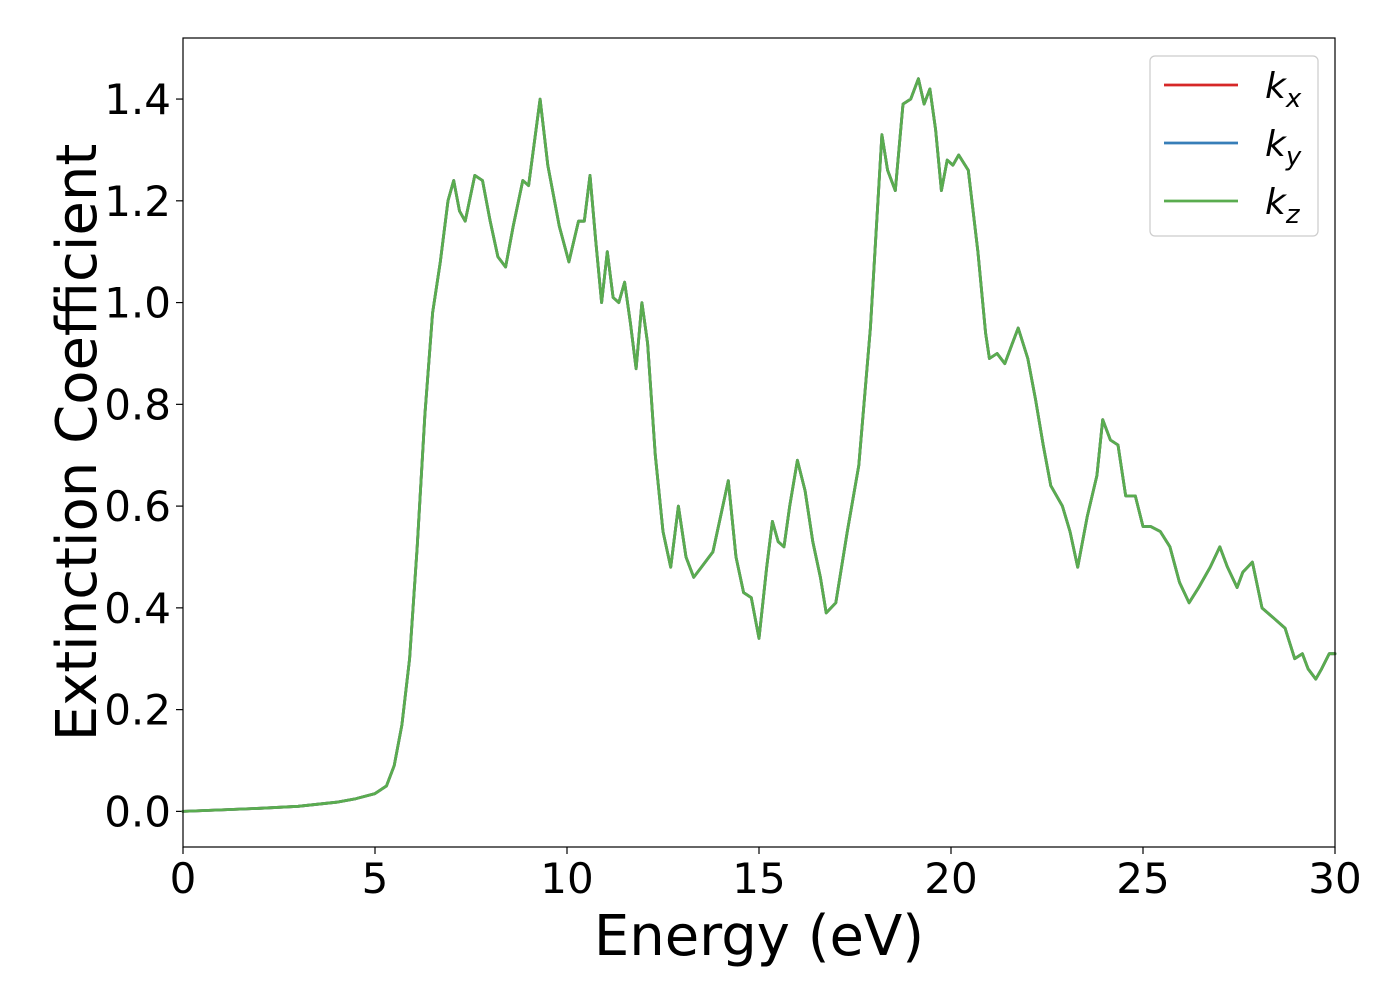  I want to click on legend-label: kx, so click(1283, 90).